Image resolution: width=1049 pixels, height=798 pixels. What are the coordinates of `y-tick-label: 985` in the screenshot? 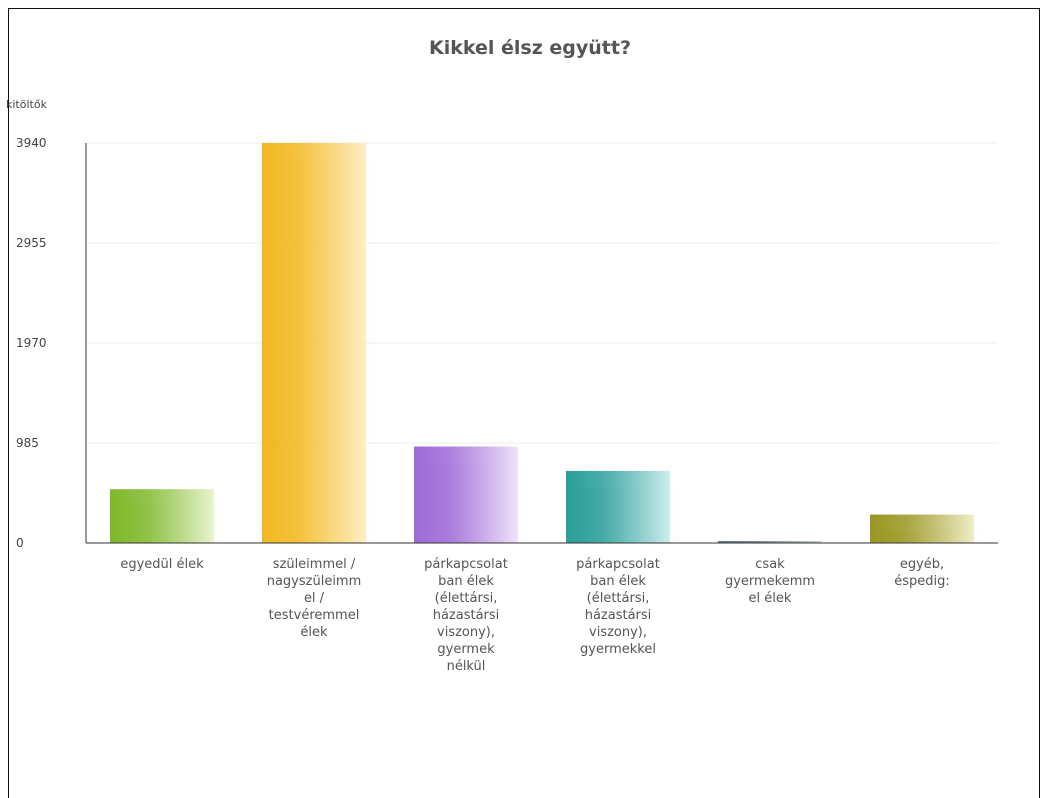 It's located at (27, 443).